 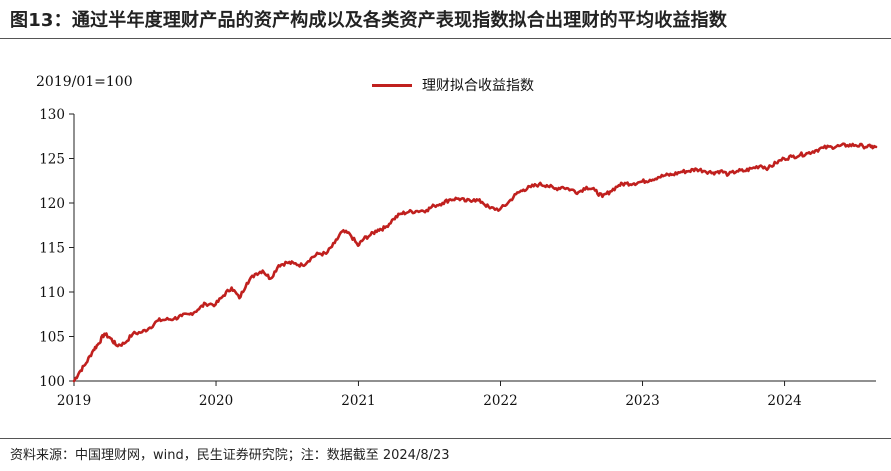 What do you see at coordinates (52, 382) in the screenshot?
I see `y-tick-label: 100` at bounding box center [52, 382].